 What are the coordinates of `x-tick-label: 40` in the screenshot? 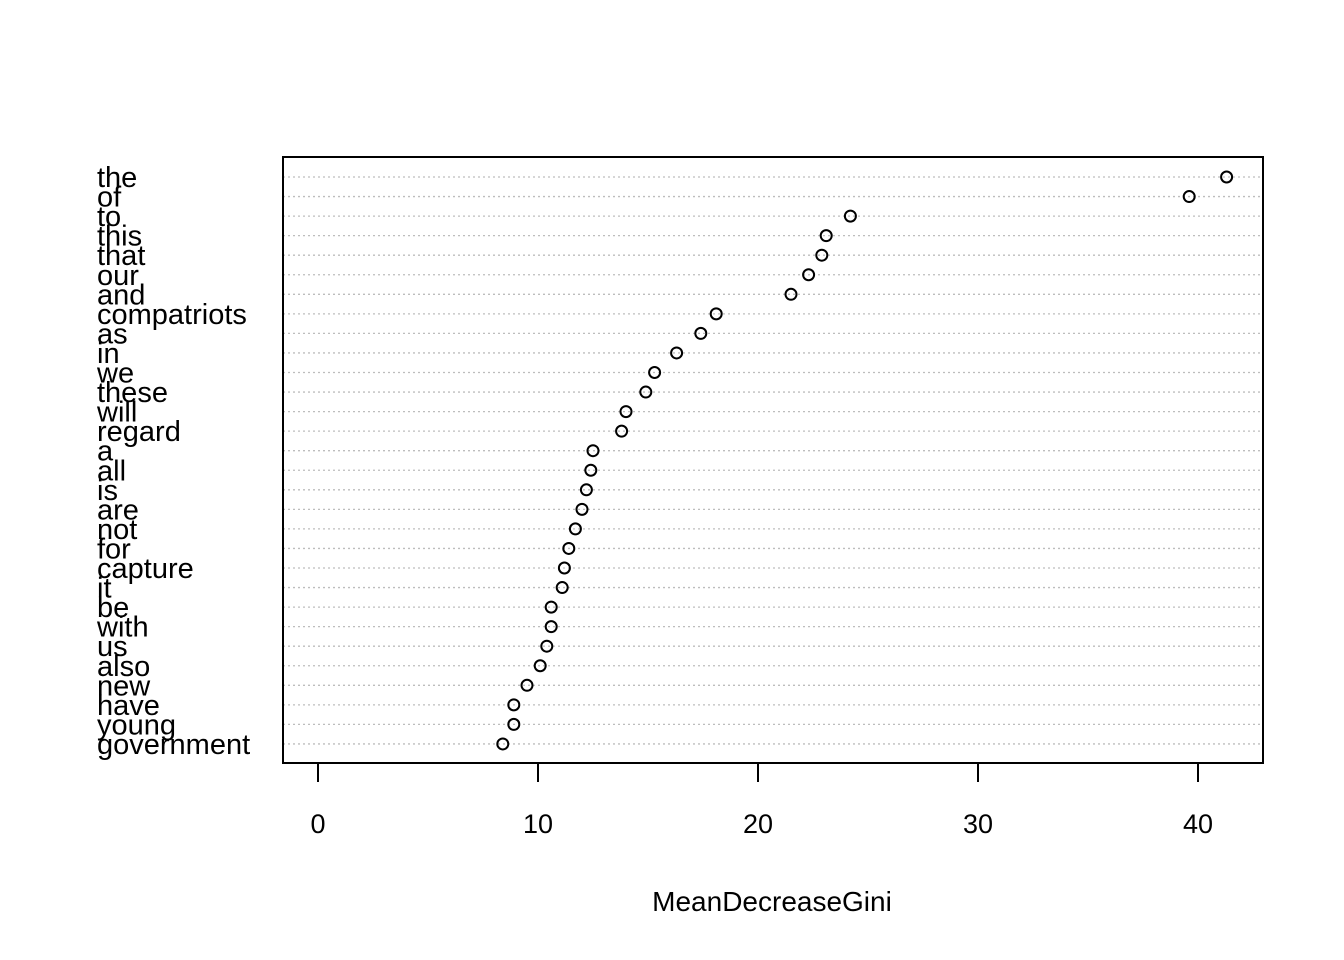 It's located at (1198, 824).